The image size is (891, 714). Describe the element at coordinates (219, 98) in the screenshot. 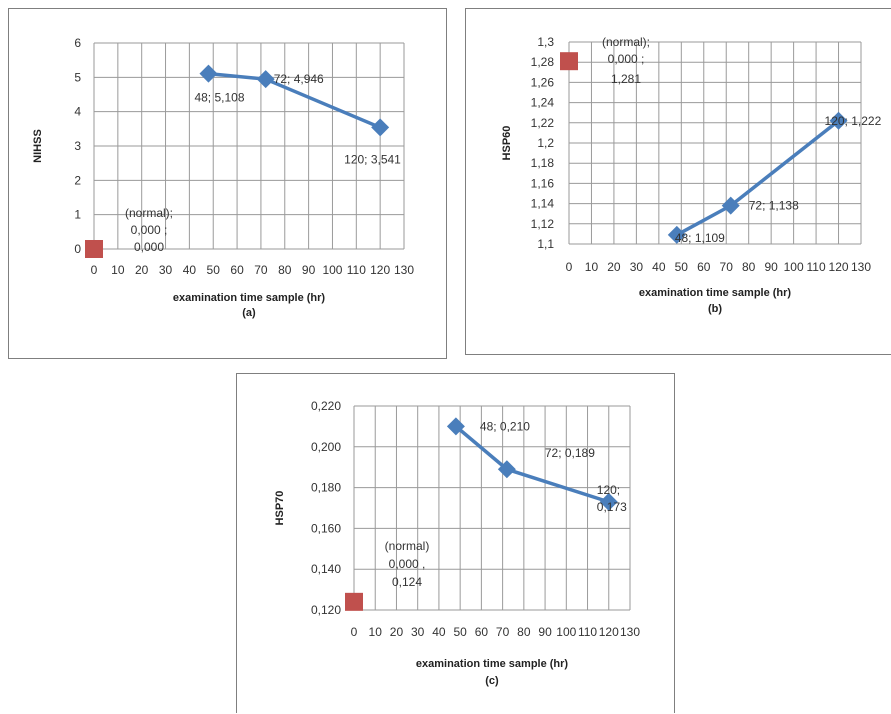

I see `data-point-label: 48; 5,108` at that location.